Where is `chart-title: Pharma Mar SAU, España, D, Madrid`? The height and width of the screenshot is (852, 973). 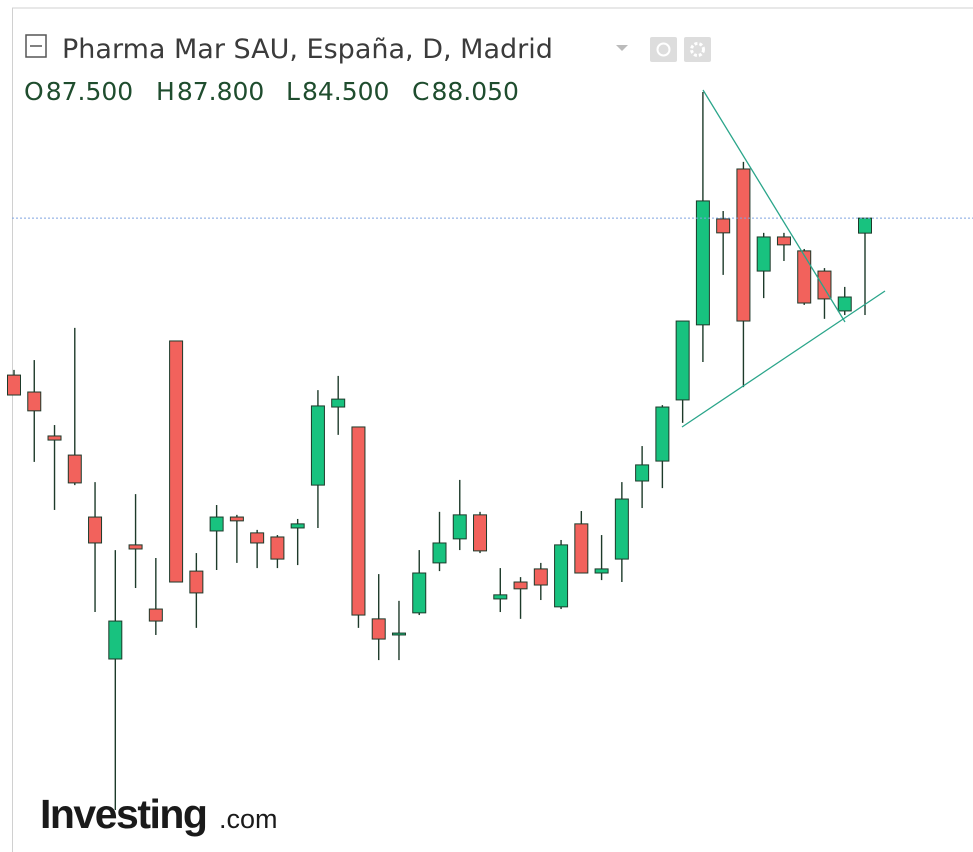
chart-title: Pharma Mar SAU, España, D, Madrid is located at coordinates (307, 49).